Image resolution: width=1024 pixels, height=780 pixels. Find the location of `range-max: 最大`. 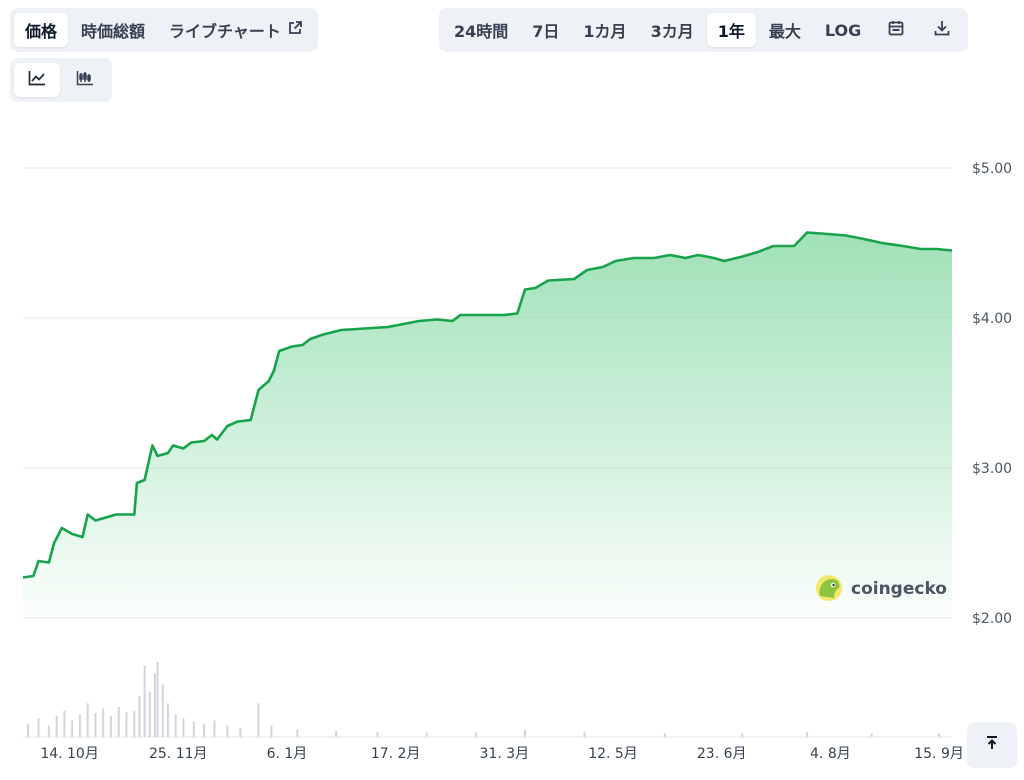

range-max: 最大 is located at coordinates (785, 30).